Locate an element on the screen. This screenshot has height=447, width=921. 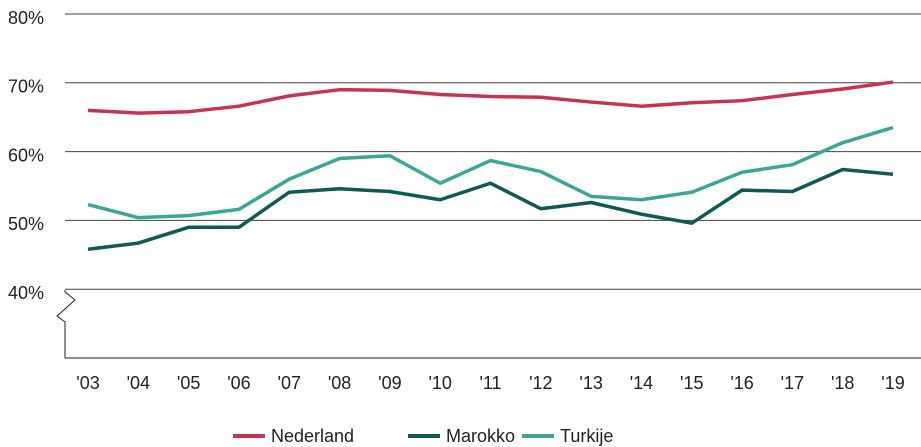
legend-label: Turkije is located at coordinates (586, 436).